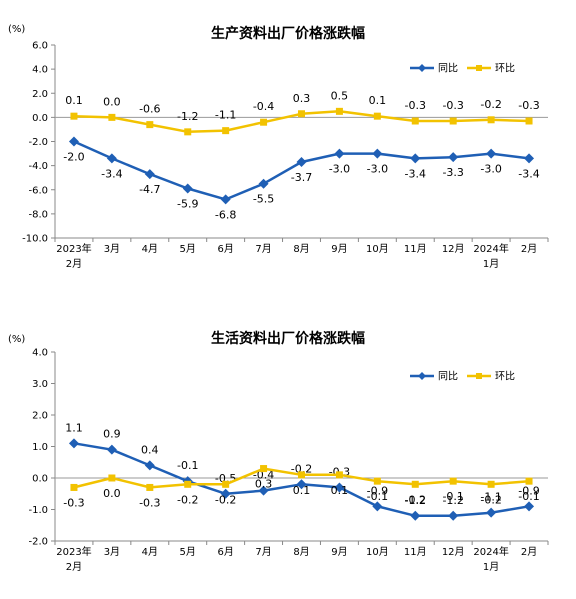 This screenshot has height=599, width=576. What do you see at coordinates (301, 249) in the screenshot?
I see `x-tick-label: 8月` at bounding box center [301, 249].